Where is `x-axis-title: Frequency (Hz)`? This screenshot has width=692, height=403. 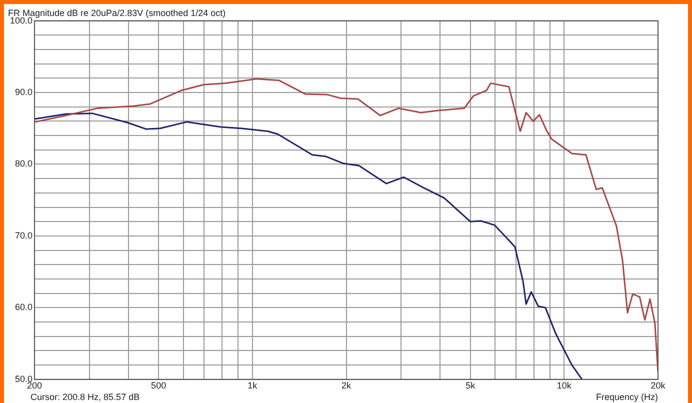 x-axis-title: Frequency (Hz) is located at coordinates (627, 397).